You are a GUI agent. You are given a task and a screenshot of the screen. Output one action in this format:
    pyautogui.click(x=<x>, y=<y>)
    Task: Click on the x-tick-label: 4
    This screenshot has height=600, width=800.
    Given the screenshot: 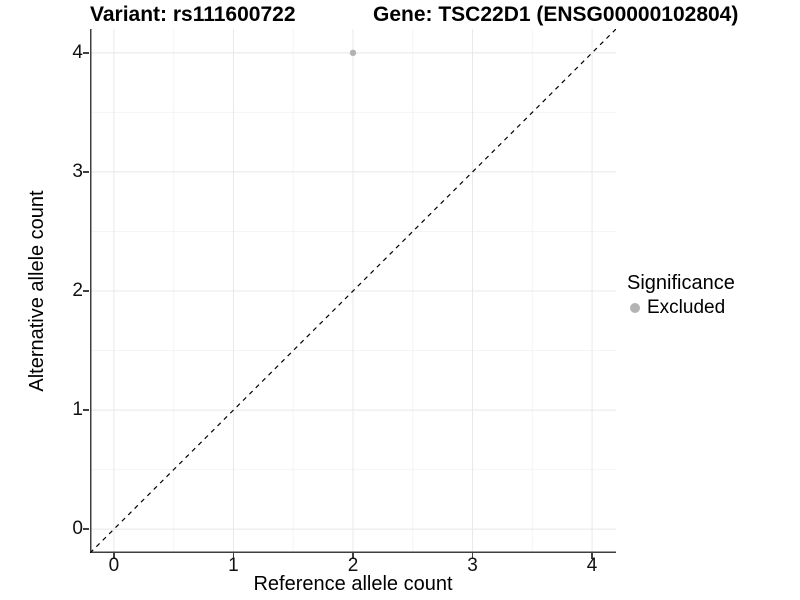 What is the action you would take?
    pyautogui.click(x=592, y=565)
    